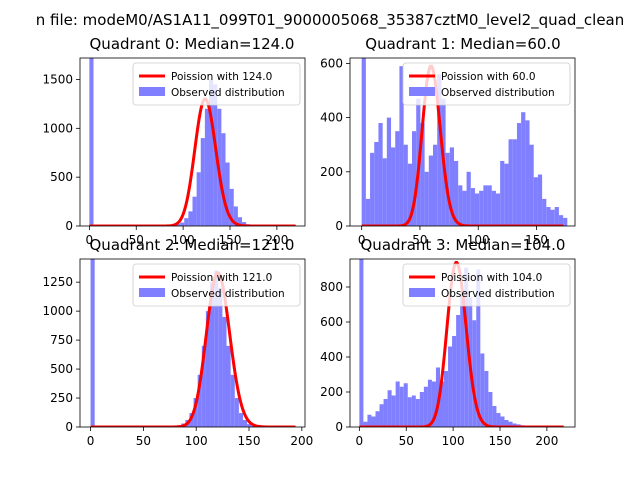 This screenshot has height=480, width=640. I want to click on x-tick-label: 100, so click(453, 441).